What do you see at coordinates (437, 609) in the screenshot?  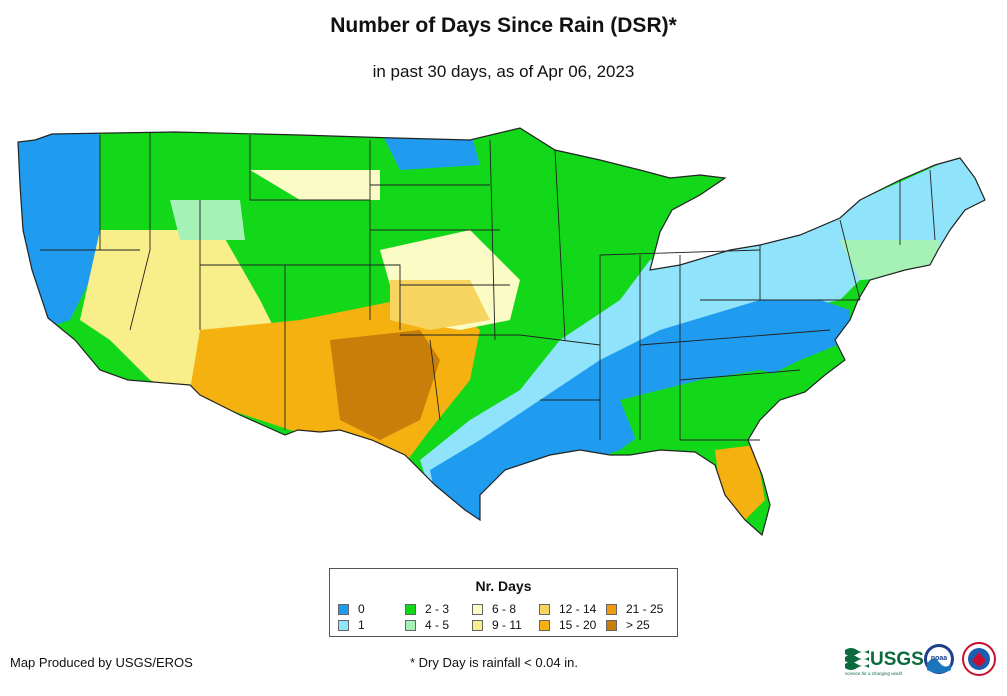 I see `legend-label: 2 - 3` at bounding box center [437, 609].